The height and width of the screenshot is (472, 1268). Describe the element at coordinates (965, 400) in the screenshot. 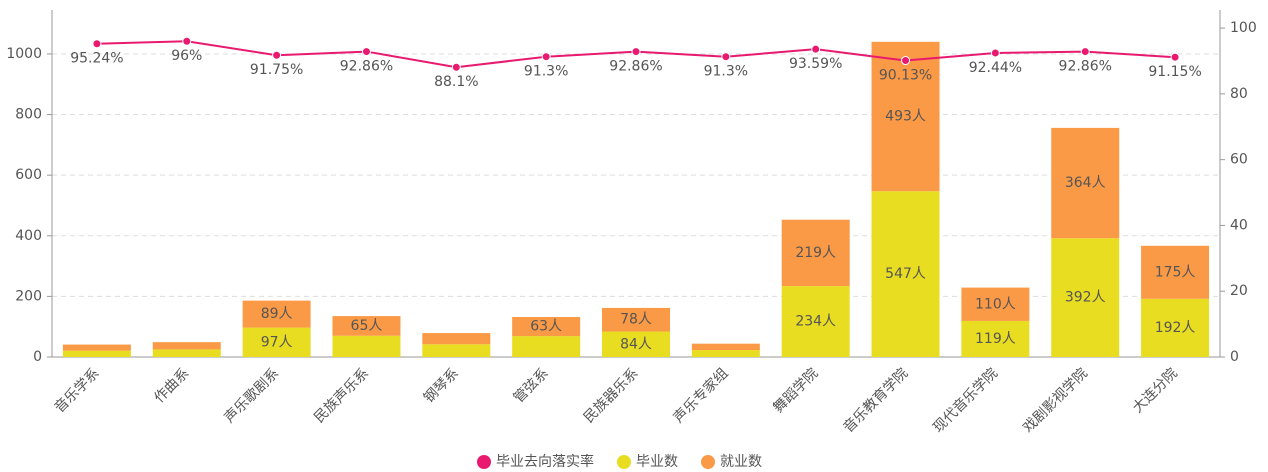

I see `x-tick-label: 现代音乐学院` at that location.